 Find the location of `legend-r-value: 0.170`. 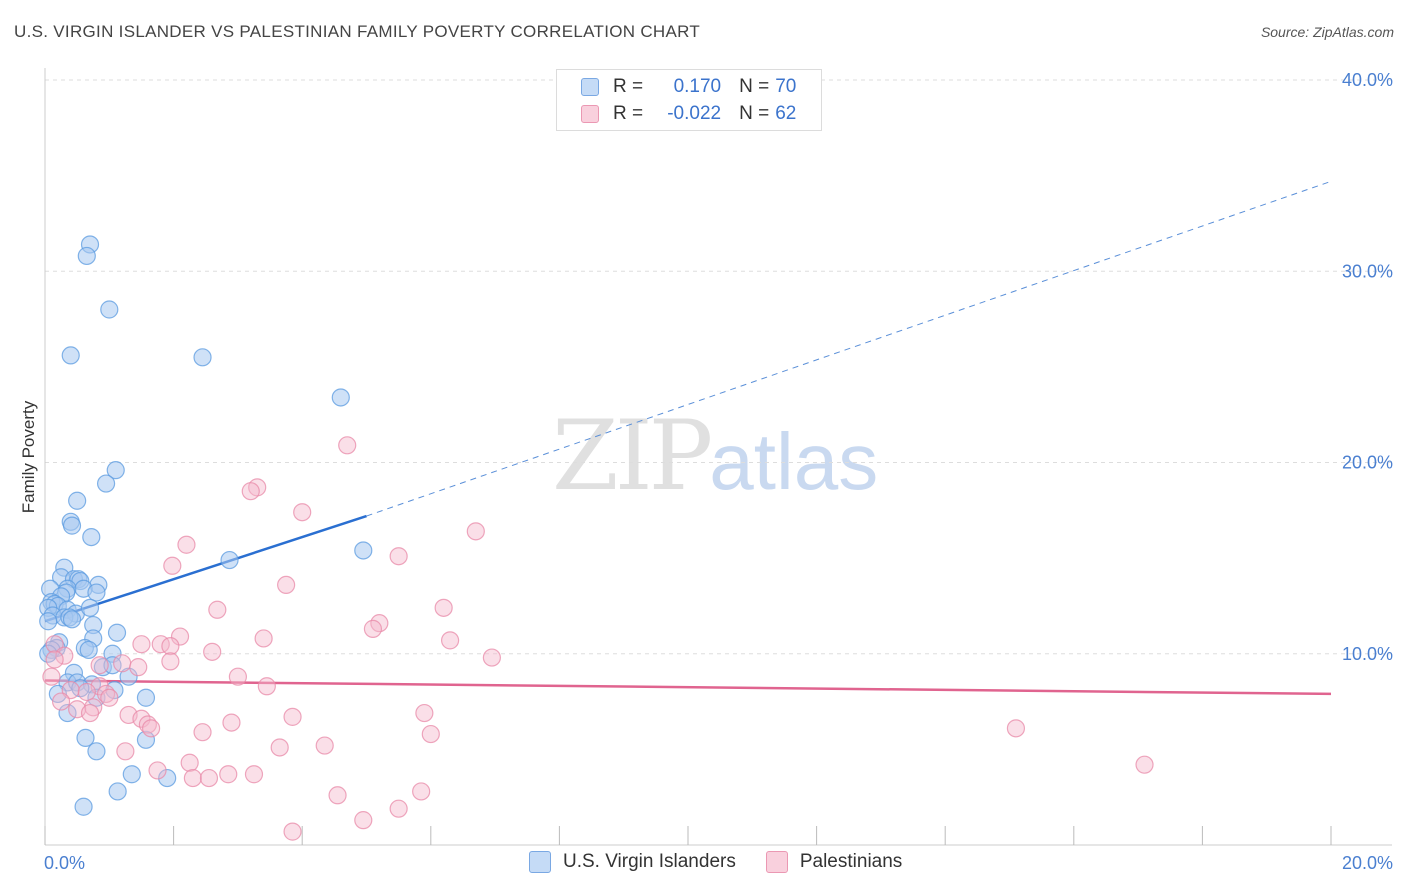

legend-r-value: 0.170 is located at coordinates (697, 86).